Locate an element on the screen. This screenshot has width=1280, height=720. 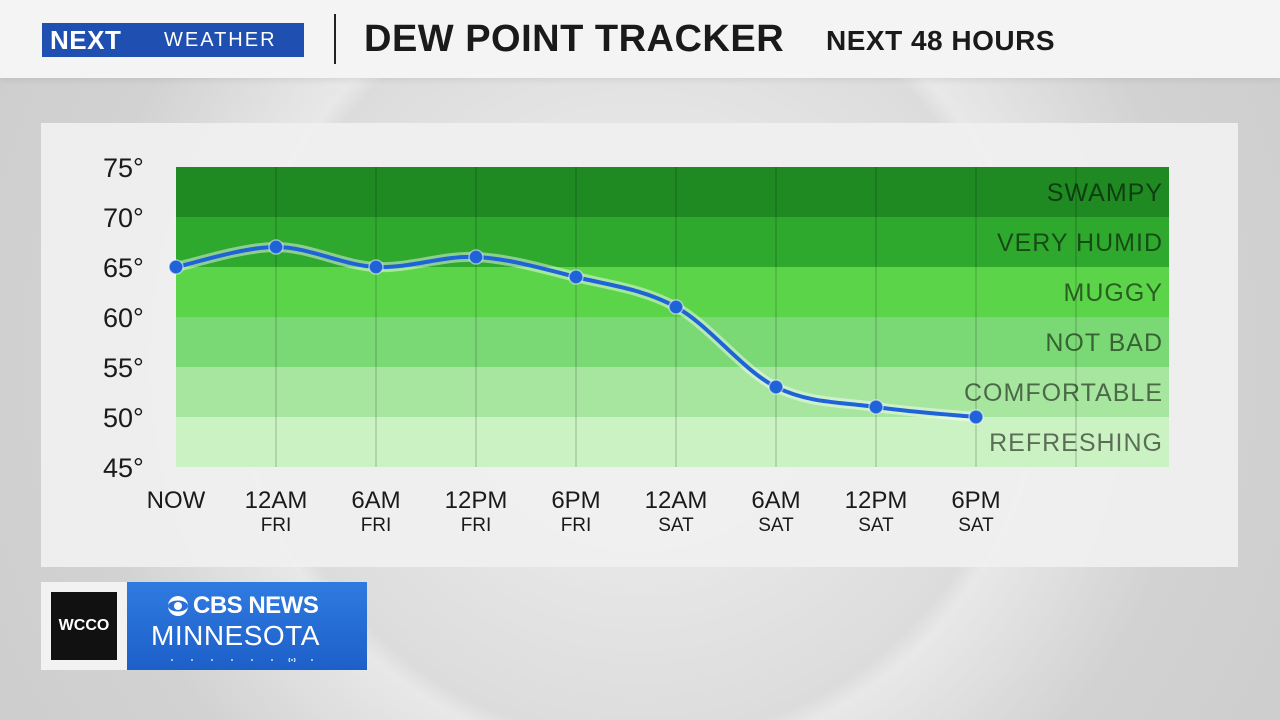
station-branding: WCCO CBS NEWS MINNESOTA is located at coordinates (204, 626).